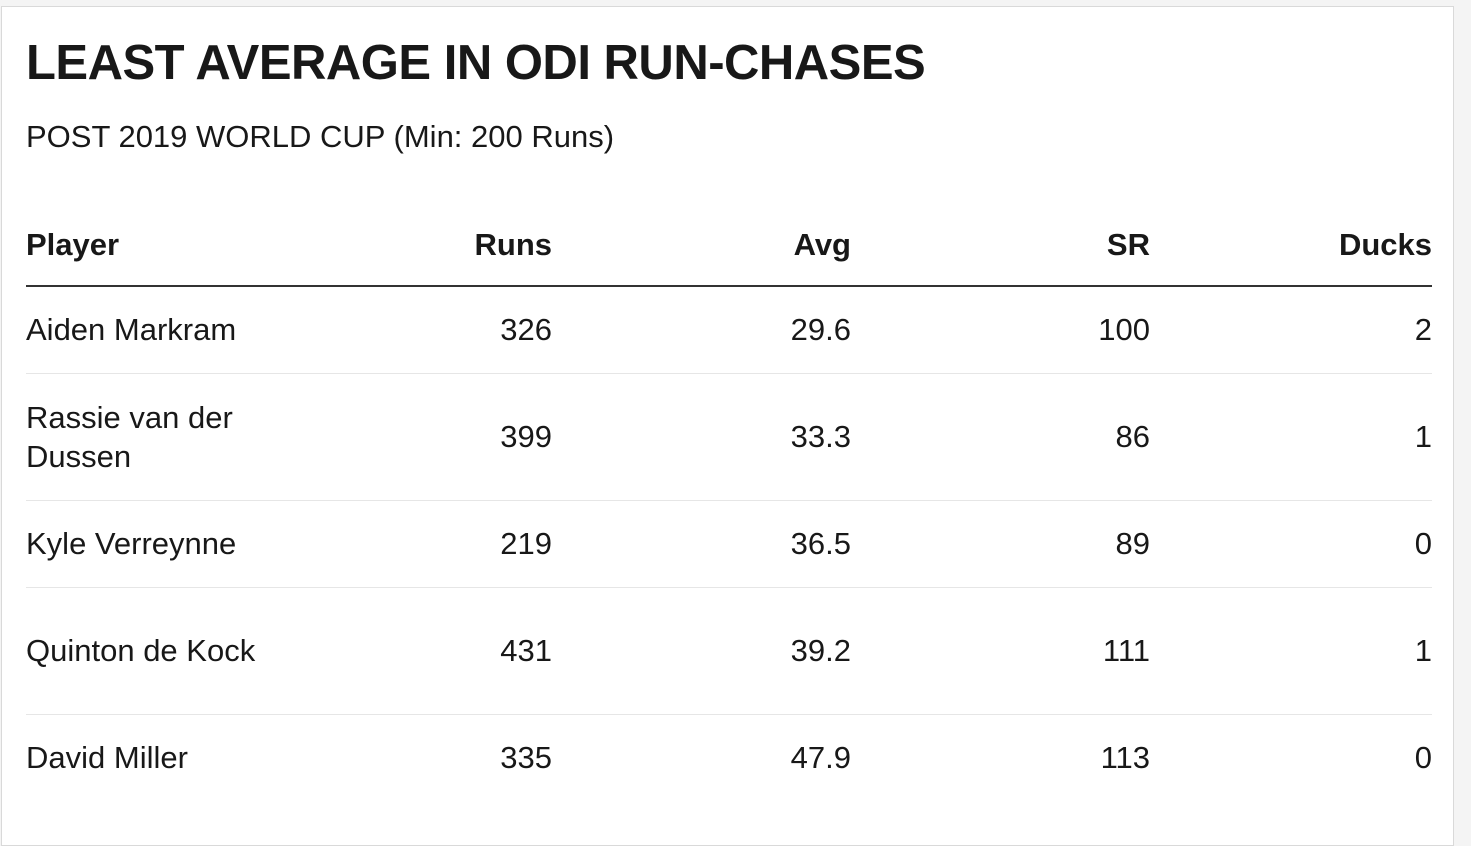 This screenshot has width=1471, height=846. I want to click on column-header-ducks: Ducks, so click(1291, 246).